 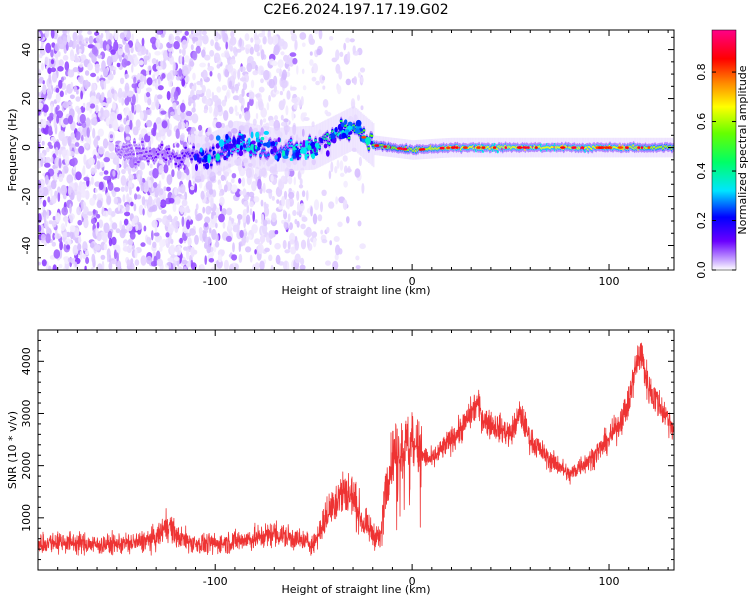 I want to click on spectrogram-xtick-label: 100, so click(x=609, y=281).